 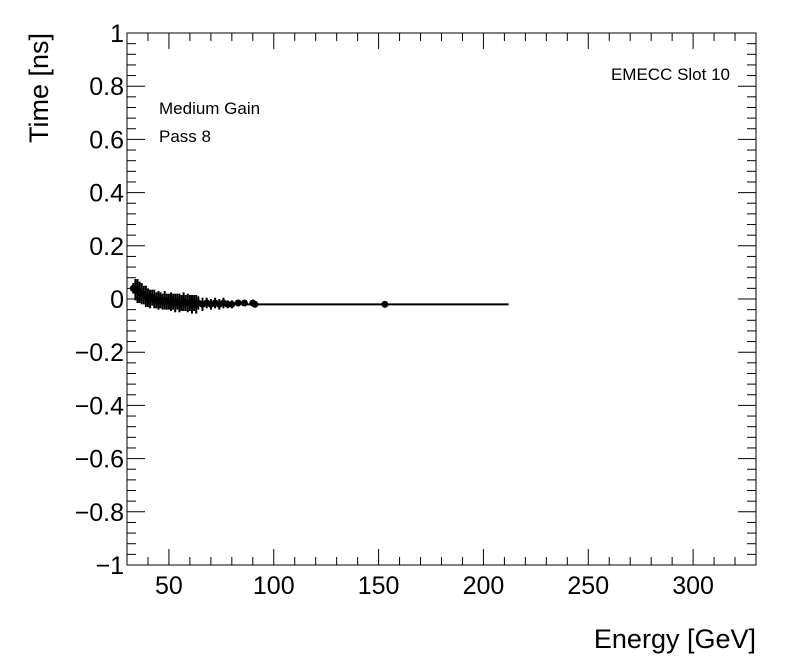 I want to click on x-tick-label: 50, so click(x=169, y=586).